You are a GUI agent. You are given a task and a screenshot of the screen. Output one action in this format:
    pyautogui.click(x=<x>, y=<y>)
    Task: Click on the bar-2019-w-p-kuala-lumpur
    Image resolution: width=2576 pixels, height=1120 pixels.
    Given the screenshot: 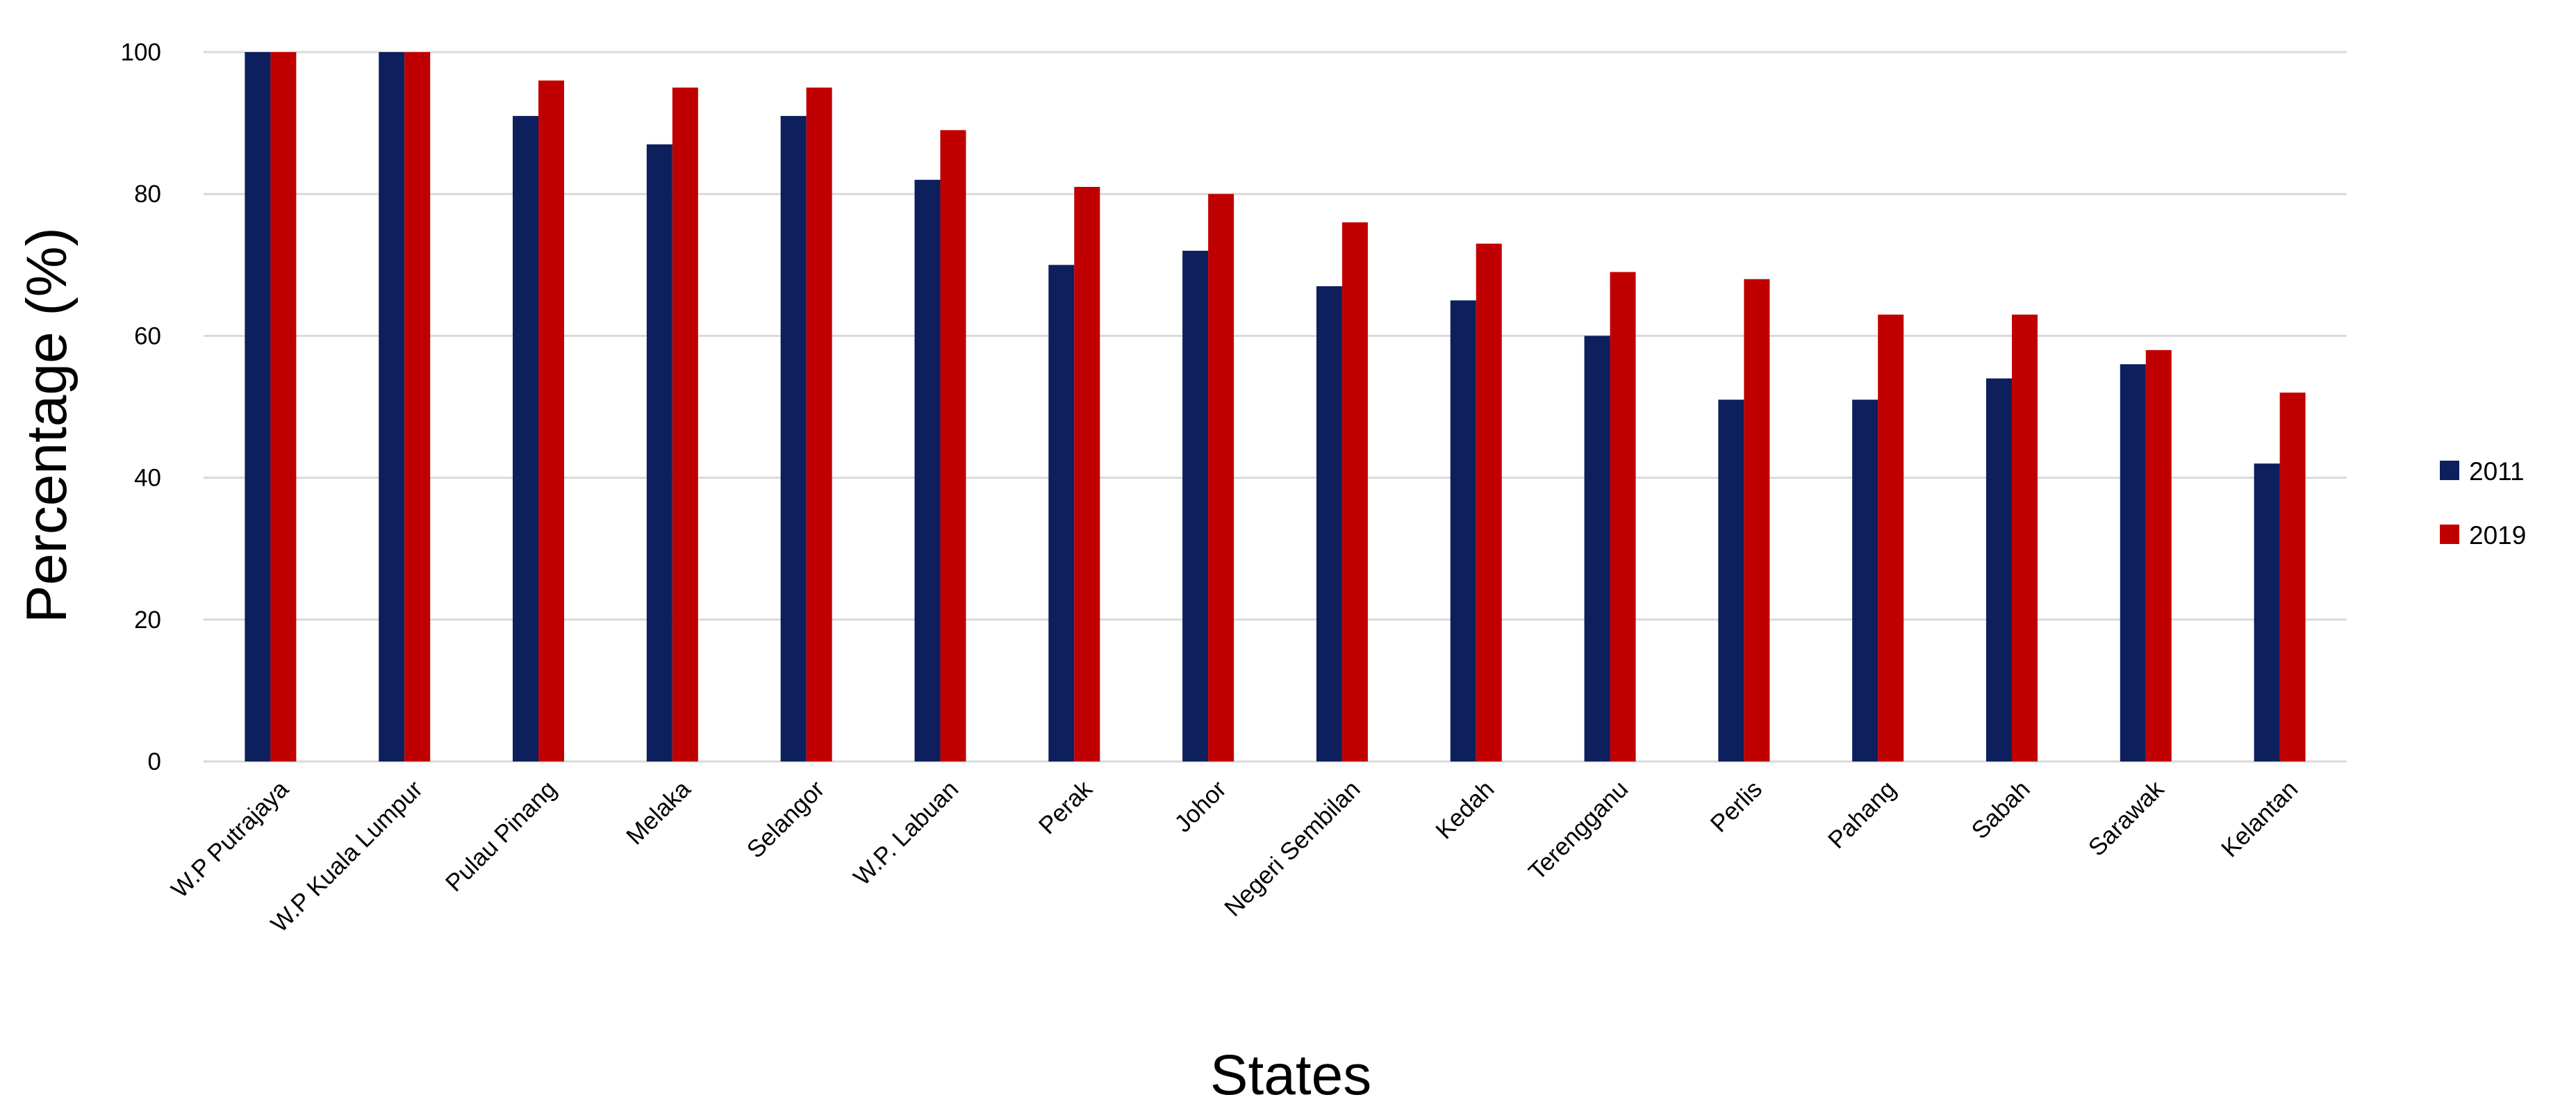 What is the action you would take?
    pyautogui.click(x=418, y=406)
    